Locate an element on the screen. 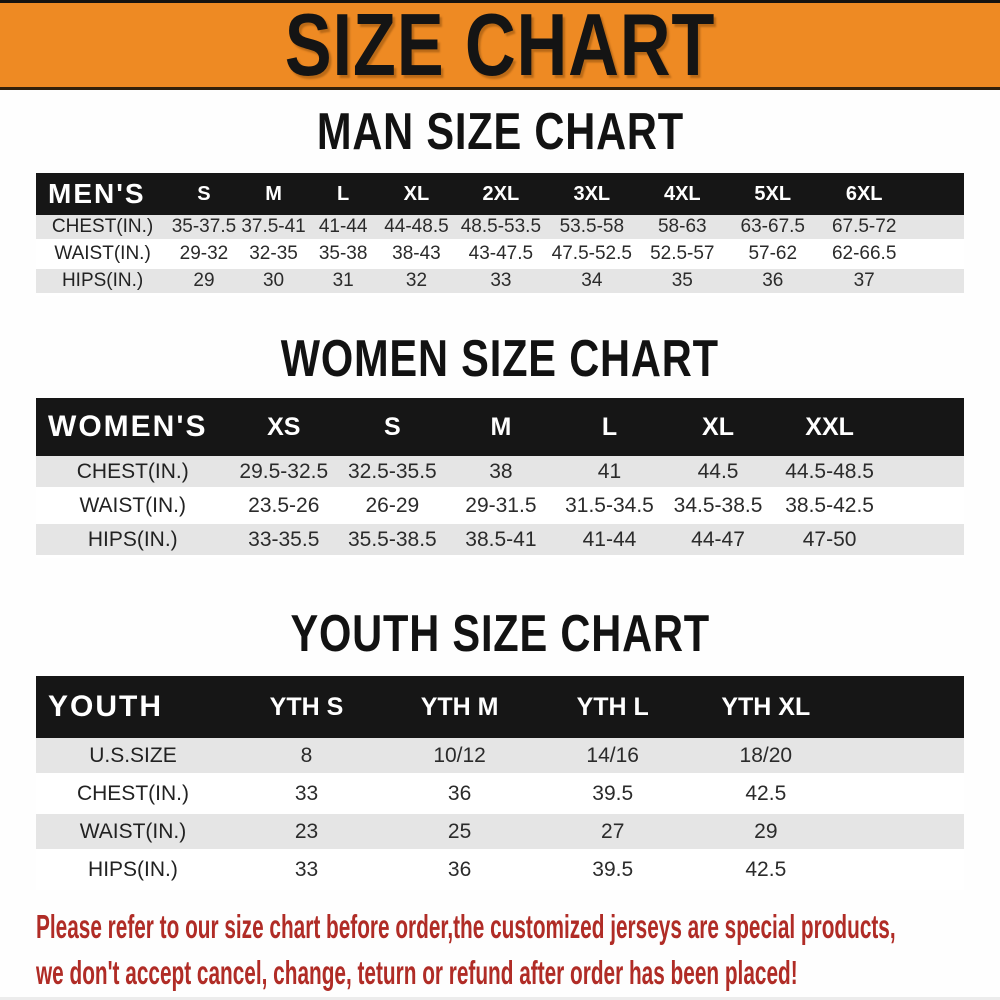  size-value-cell: 47-50 is located at coordinates (829, 540).